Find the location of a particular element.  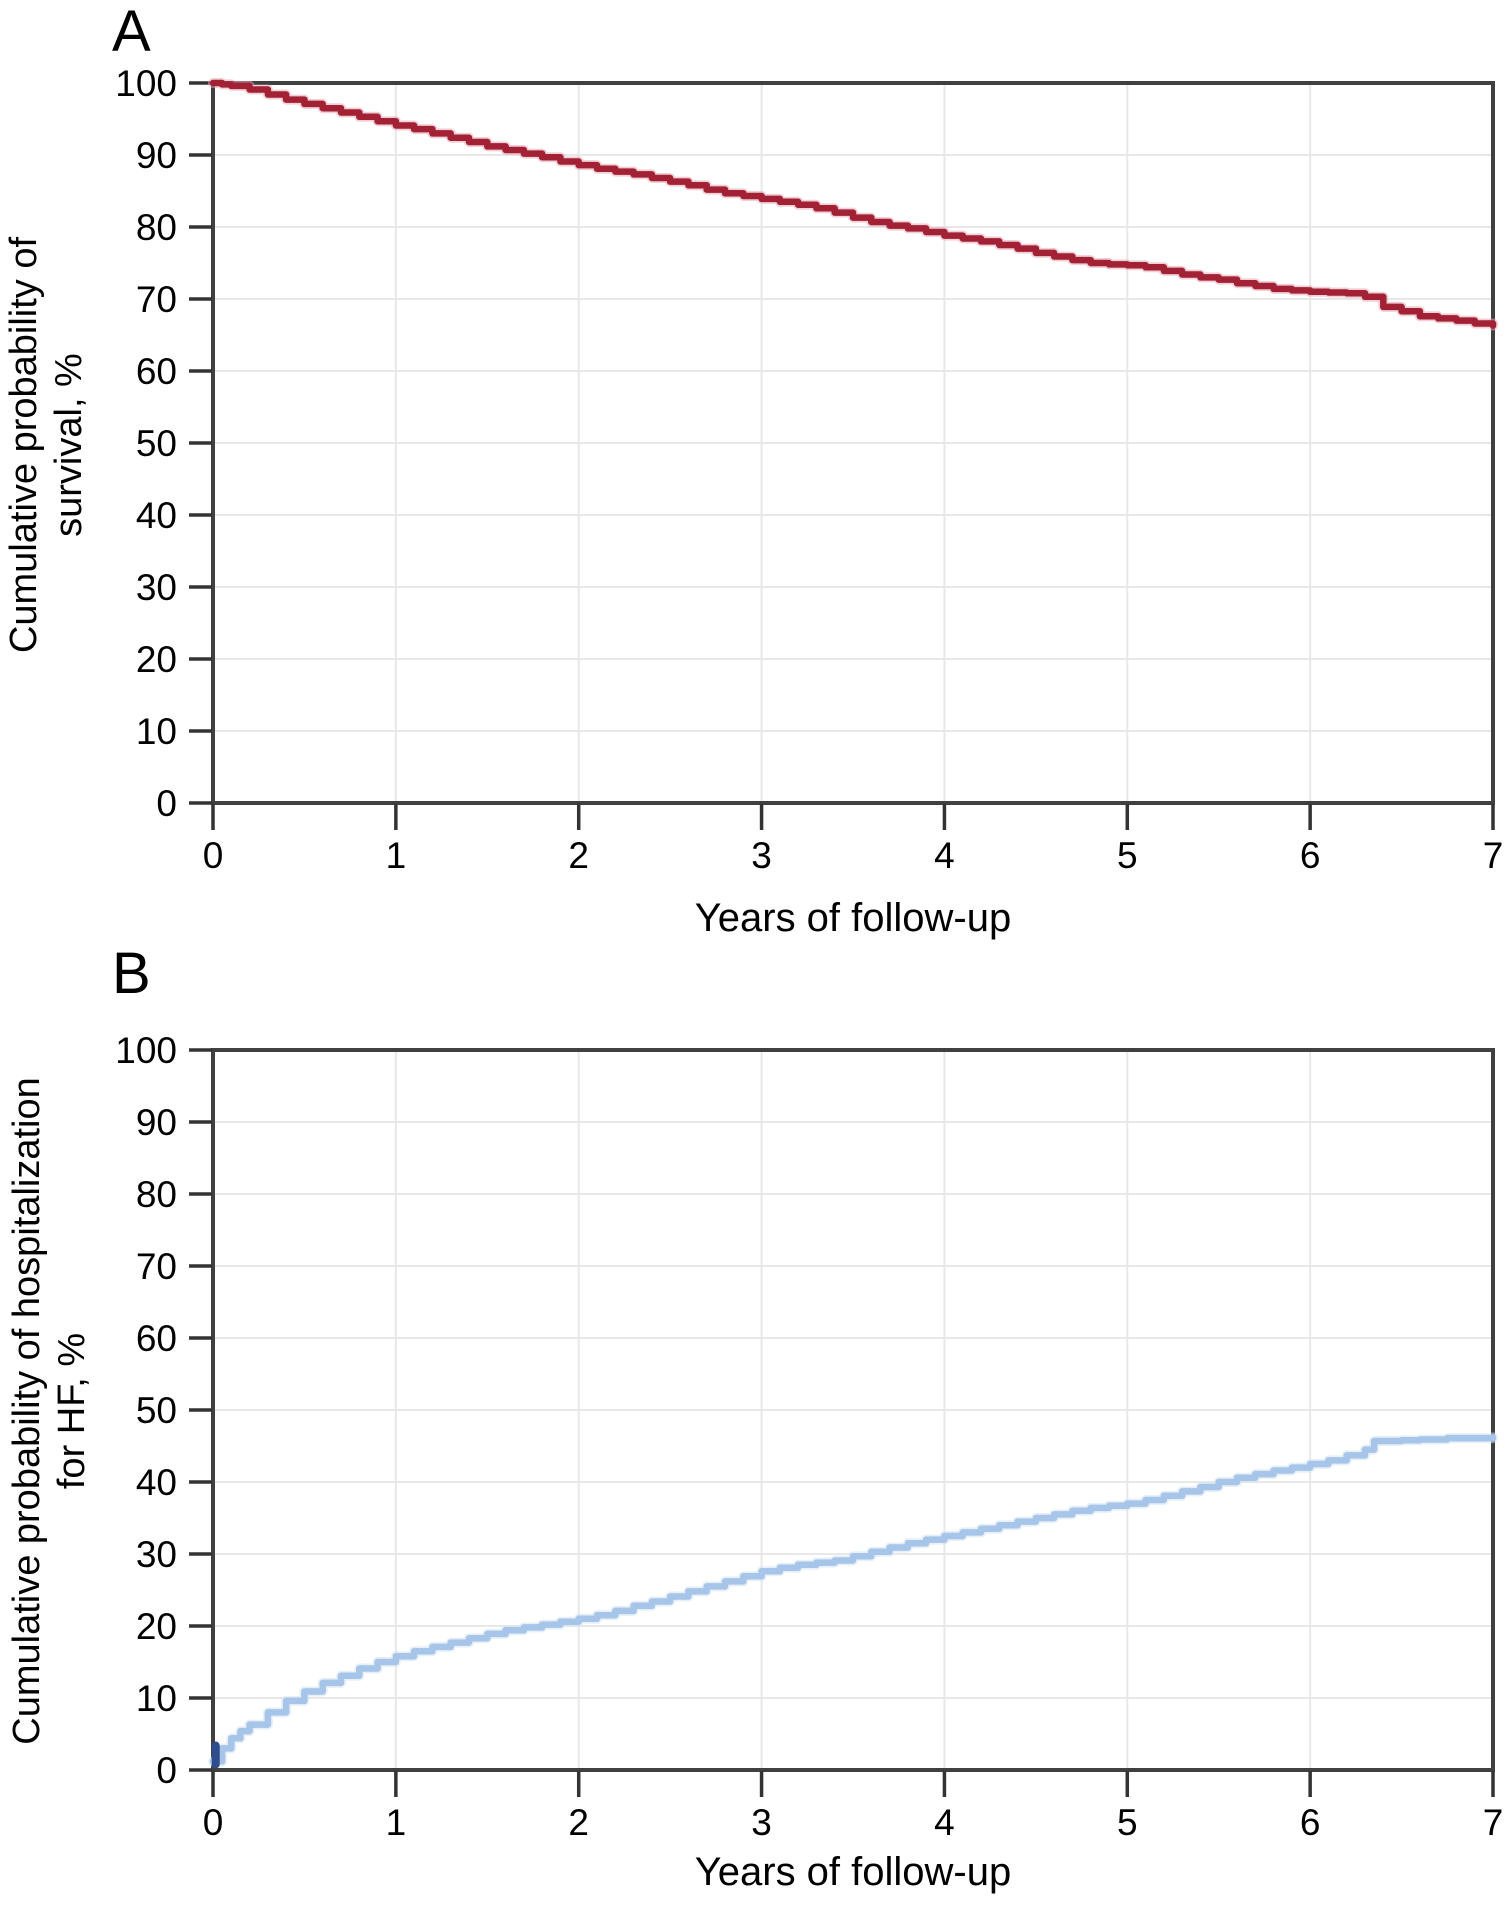

hf-hospitalization-curve is located at coordinates (853, 1599).